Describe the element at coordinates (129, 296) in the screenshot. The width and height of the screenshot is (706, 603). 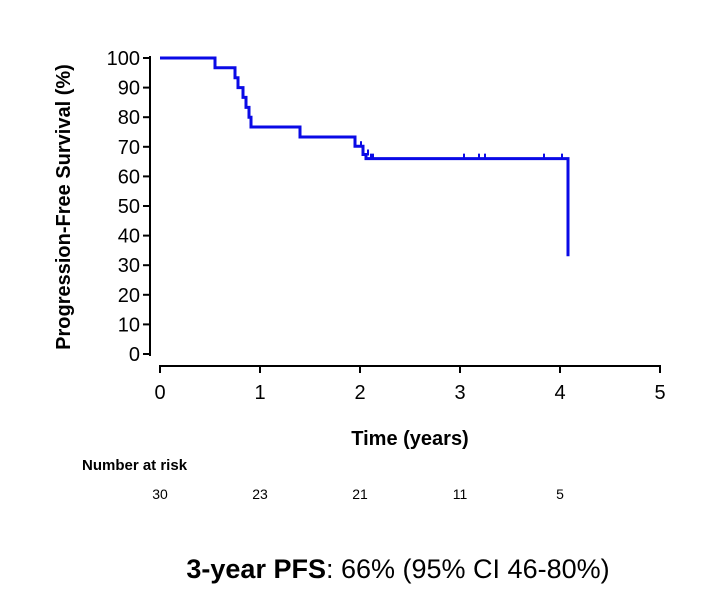
I see `y-tick-label: 20` at that location.